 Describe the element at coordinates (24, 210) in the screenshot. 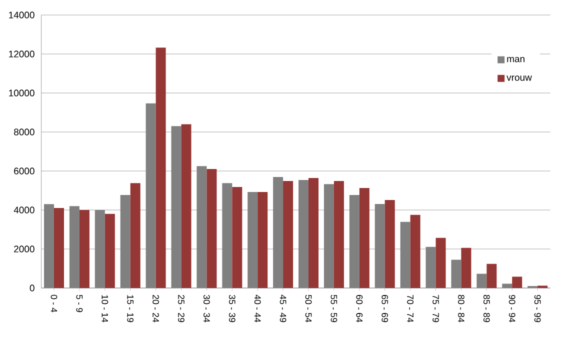

I see `y-tick-label: 4000` at that location.